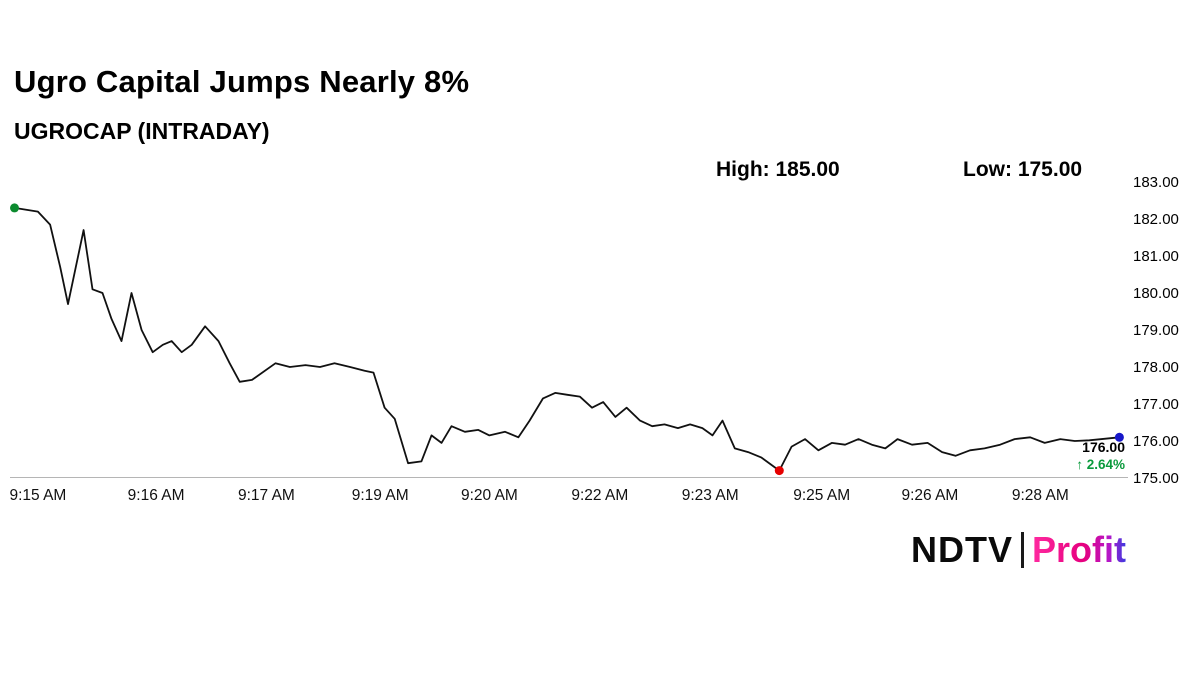 This screenshot has width=1200, height=674. I want to click on y-axis-label: 176.00, so click(1156, 441).